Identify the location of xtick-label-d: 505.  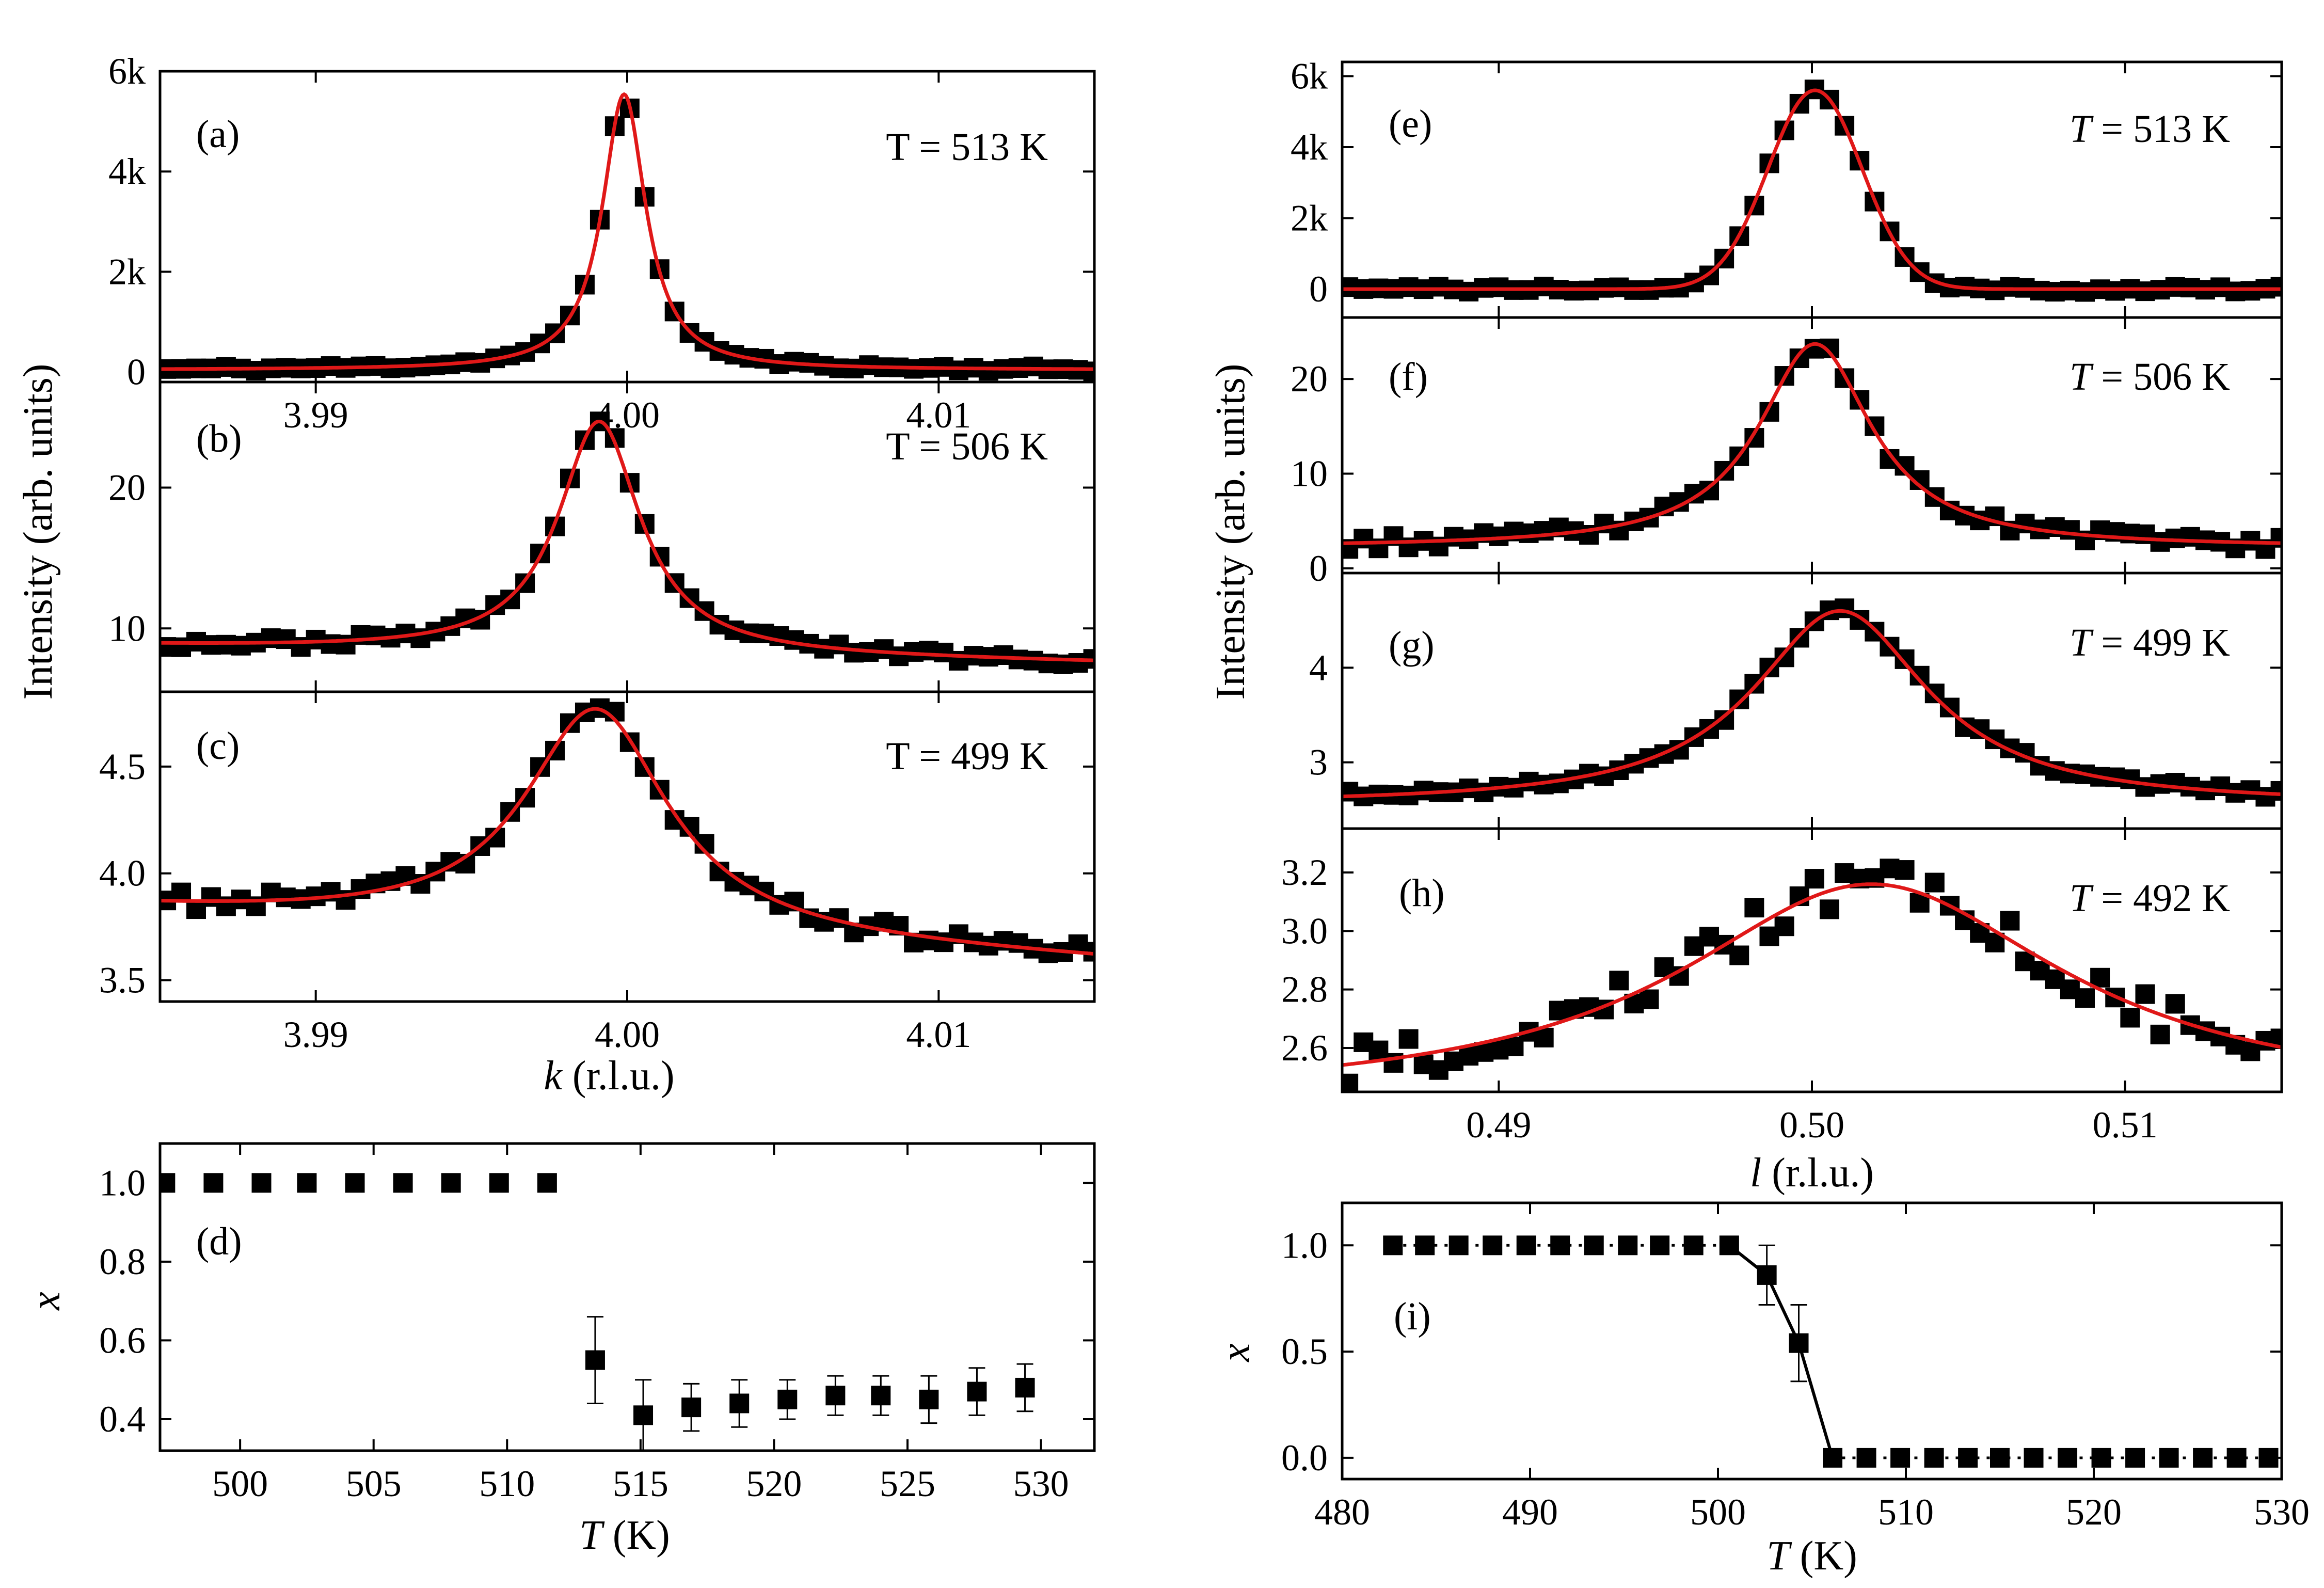
(374, 1483).